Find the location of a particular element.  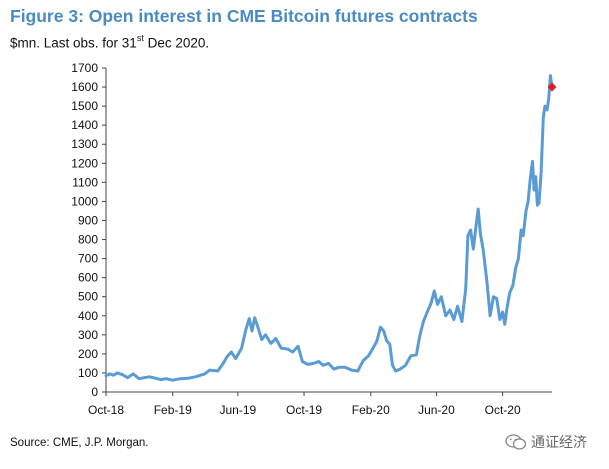

y-tick-label: 1300 is located at coordinates (84, 144).